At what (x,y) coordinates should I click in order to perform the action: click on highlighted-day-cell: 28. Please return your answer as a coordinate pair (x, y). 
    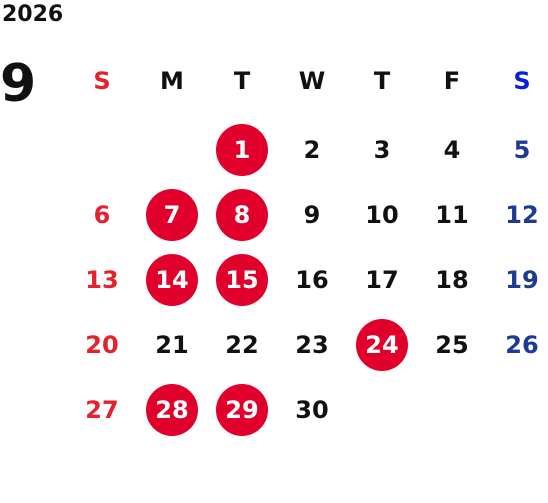
    Looking at the image, I should click on (172, 410).